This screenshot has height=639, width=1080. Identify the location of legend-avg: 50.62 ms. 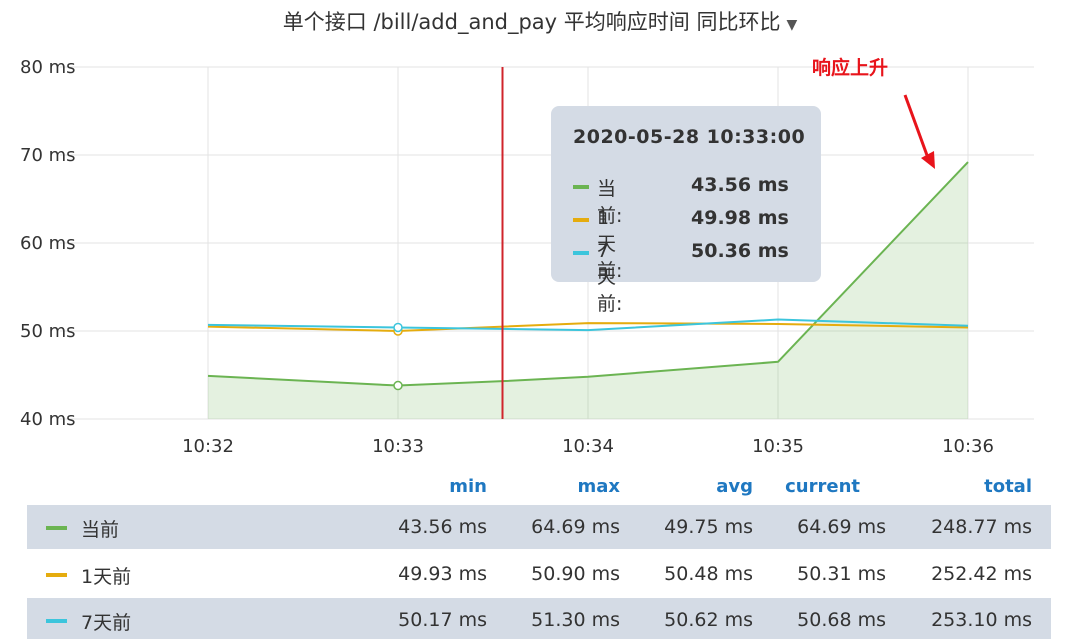
(708, 620).